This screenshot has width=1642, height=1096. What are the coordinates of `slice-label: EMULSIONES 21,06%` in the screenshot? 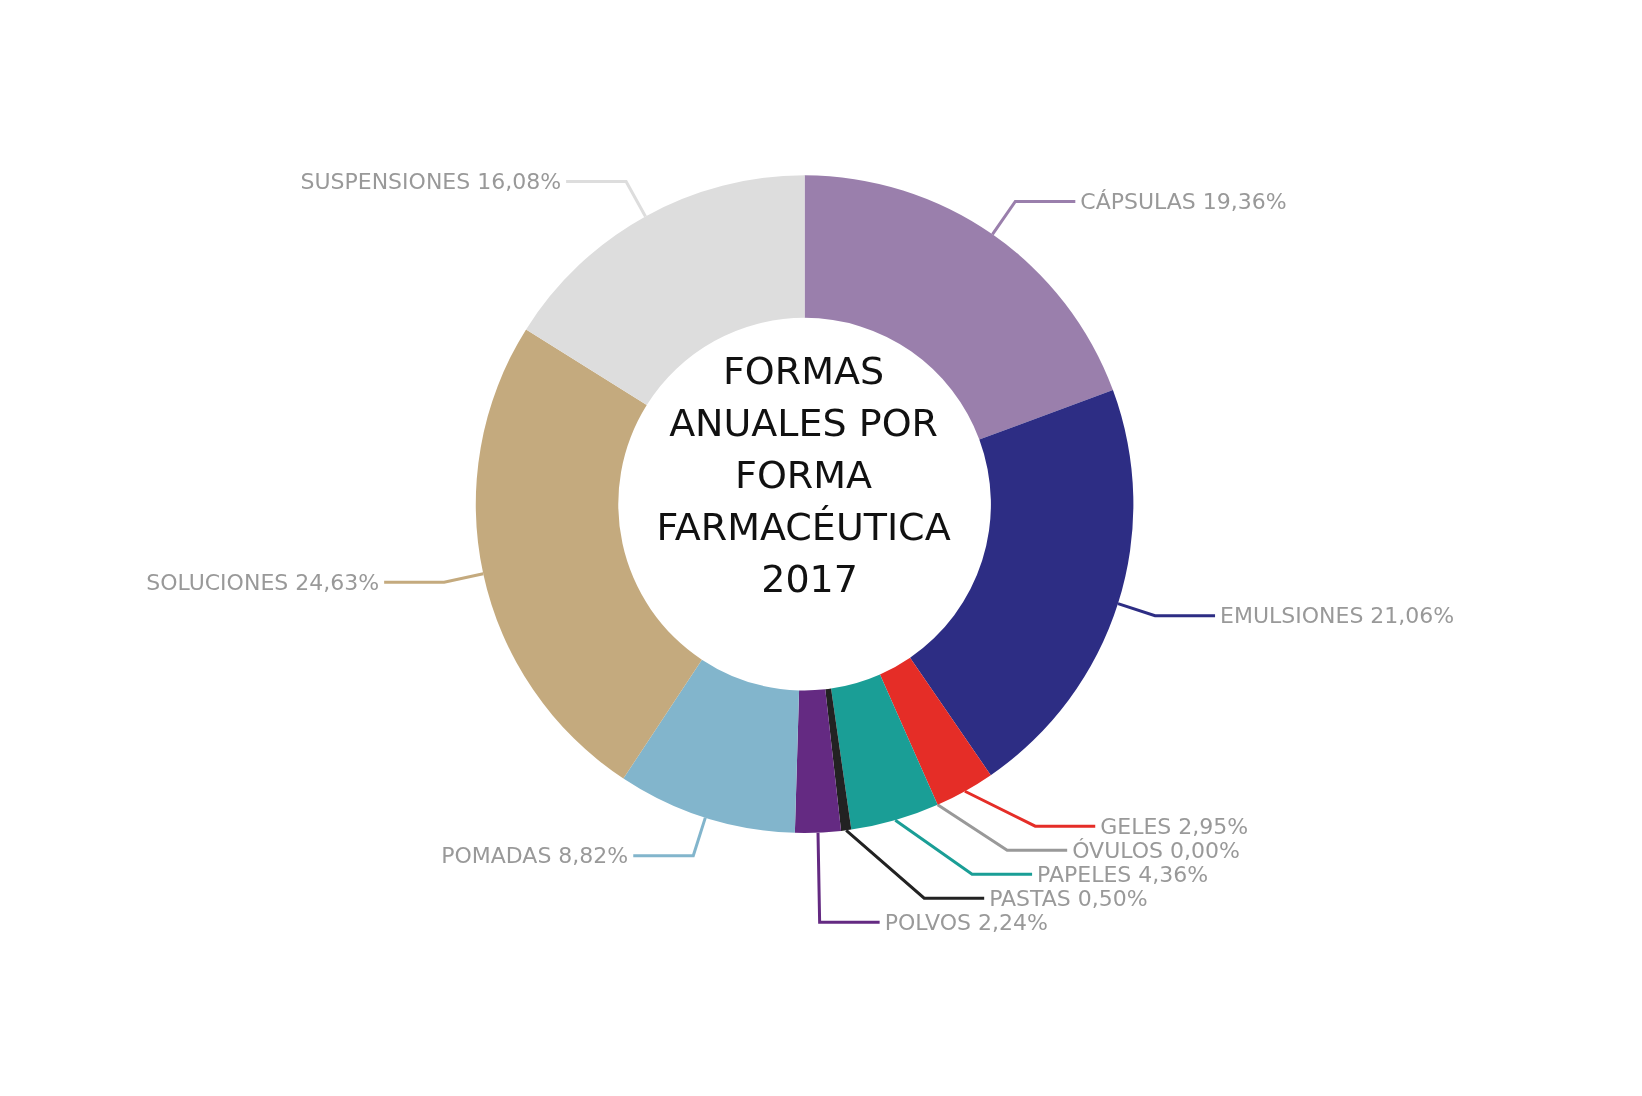 It's located at (1337, 616).